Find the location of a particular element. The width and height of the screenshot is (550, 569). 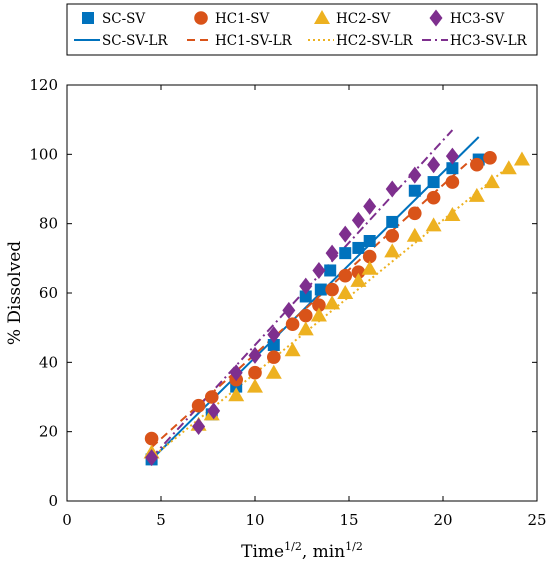

legend-label-hc3-sv: HC3-SV is located at coordinates (477, 19).